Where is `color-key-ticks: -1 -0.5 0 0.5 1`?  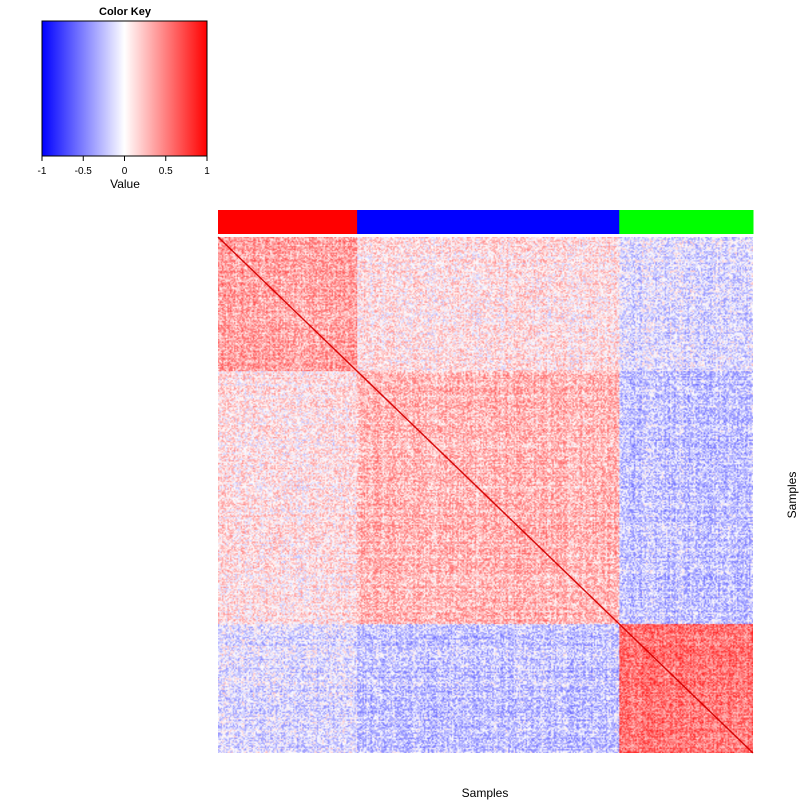
color-key-ticks: -1 -0.5 0 0.5 1 is located at coordinates (124, 166).